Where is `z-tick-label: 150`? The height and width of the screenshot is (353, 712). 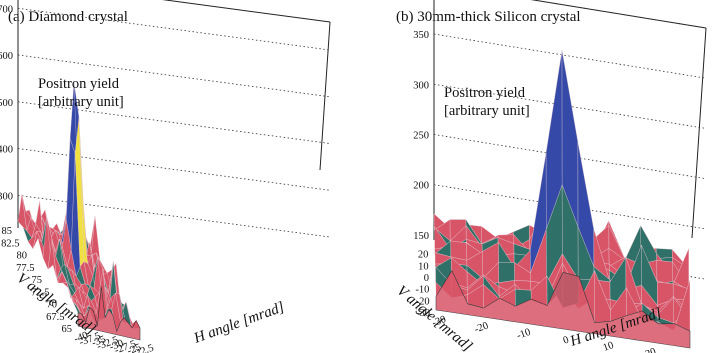 z-tick-label: 150 is located at coordinates (421, 236).